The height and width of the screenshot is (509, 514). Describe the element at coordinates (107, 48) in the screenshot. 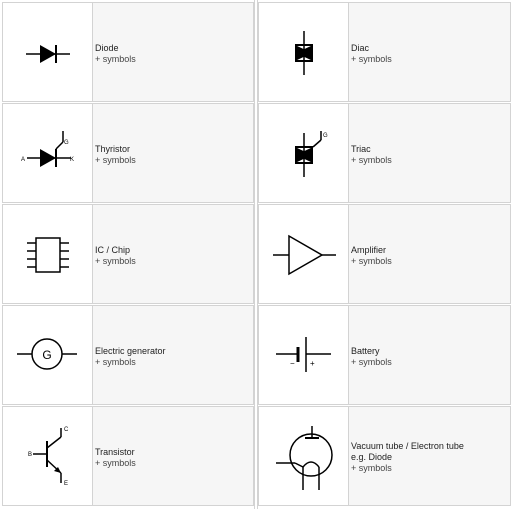

I see `card-label: Diode` at that location.